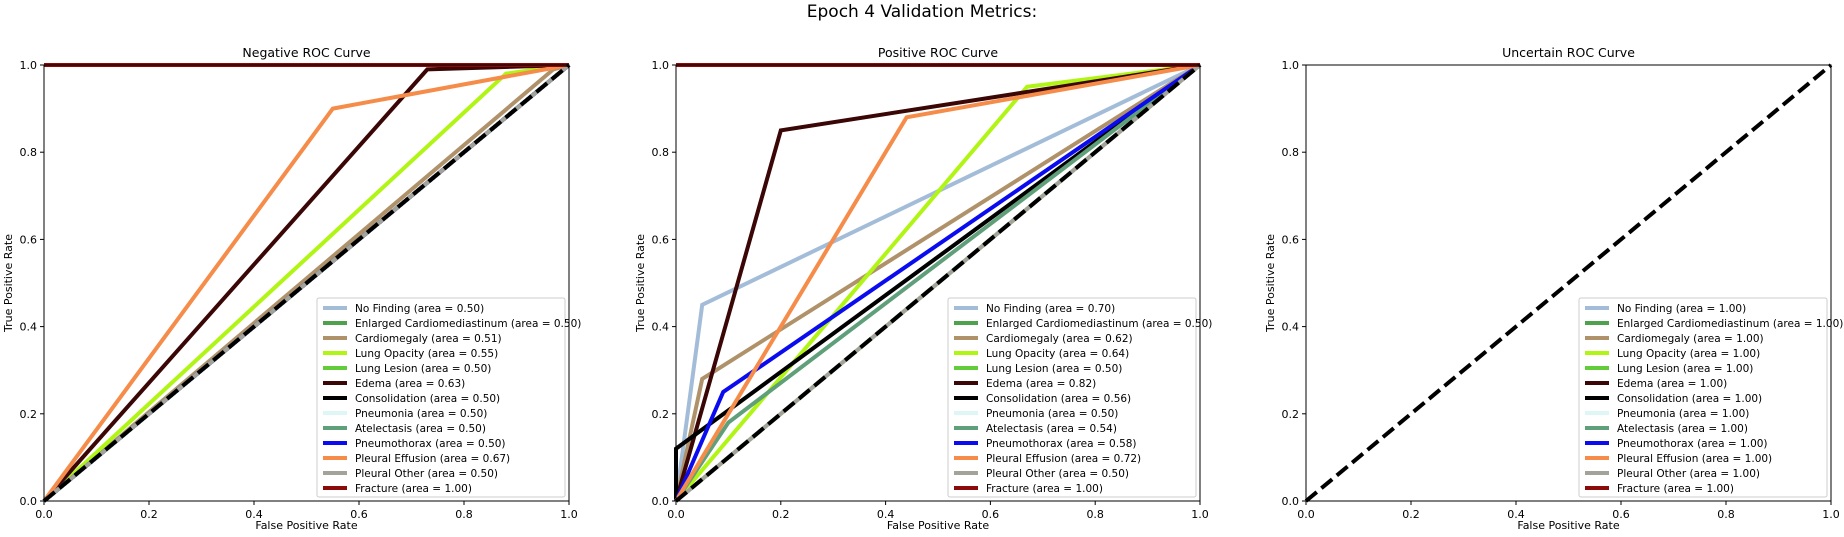 Image resolution: width=1844 pixels, height=537 pixels. Describe the element at coordinates (427, 399) in the screenshot. I see `legend-entry: Consolidation (area = 0.50)` at that location.